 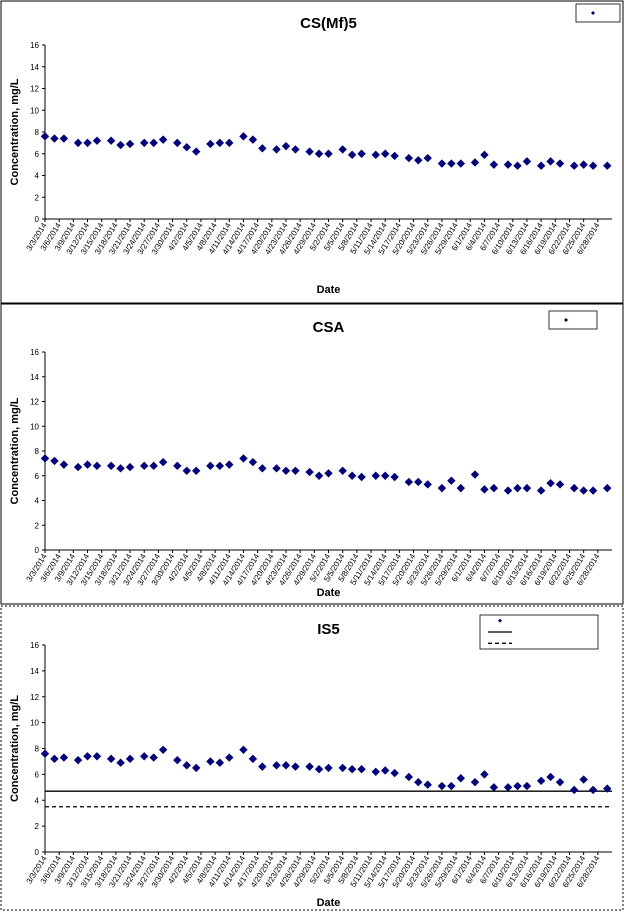 I want to click on legend-marker, so click(x=593, y=13).